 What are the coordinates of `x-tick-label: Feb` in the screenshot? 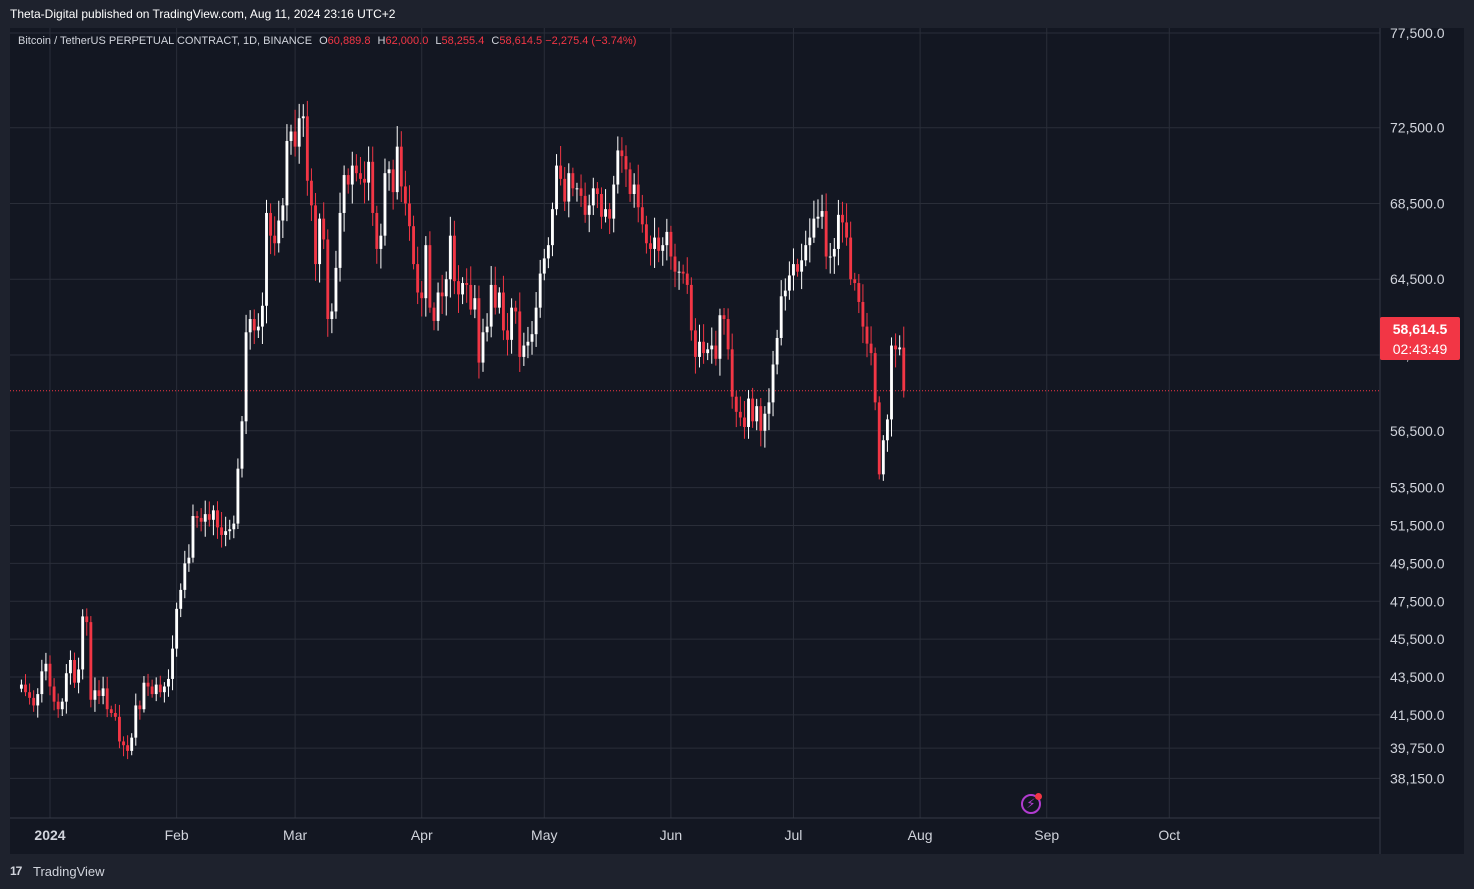 It's located at (177, 835).